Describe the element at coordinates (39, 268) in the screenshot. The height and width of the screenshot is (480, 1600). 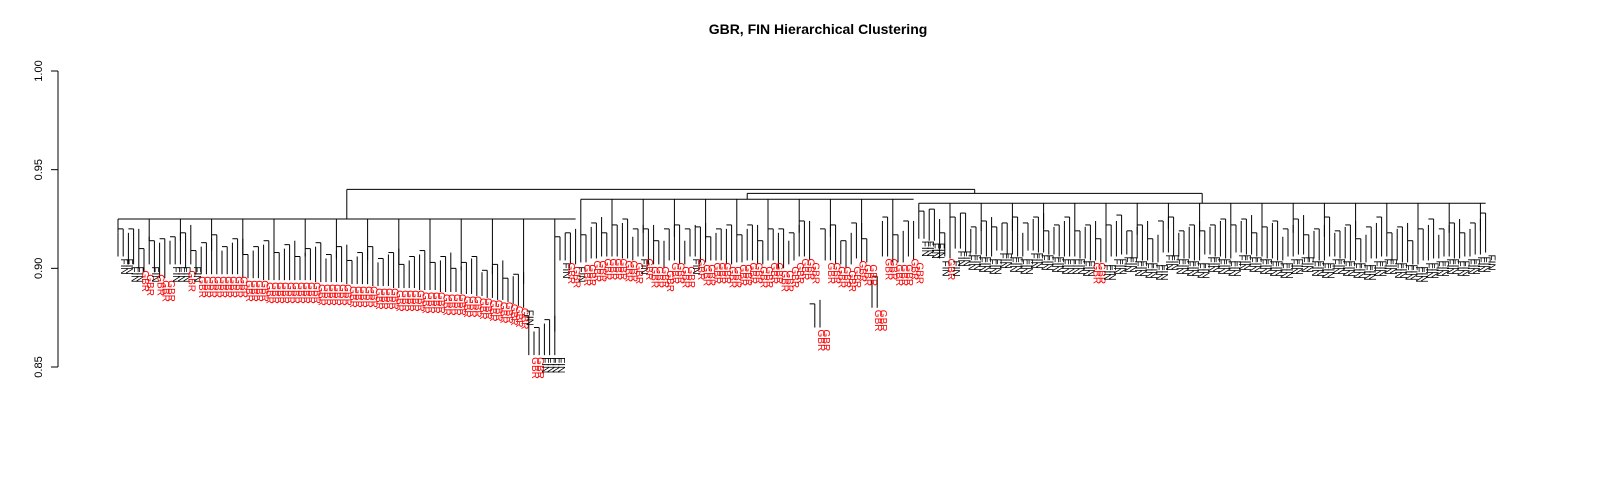
I see `y-tick-label: 0.90` at that location.